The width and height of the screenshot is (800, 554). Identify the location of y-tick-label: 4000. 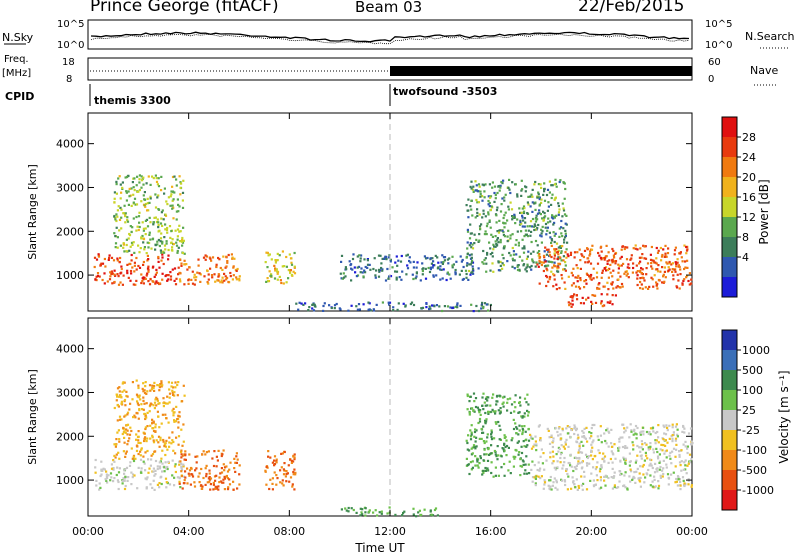
(70, 144).